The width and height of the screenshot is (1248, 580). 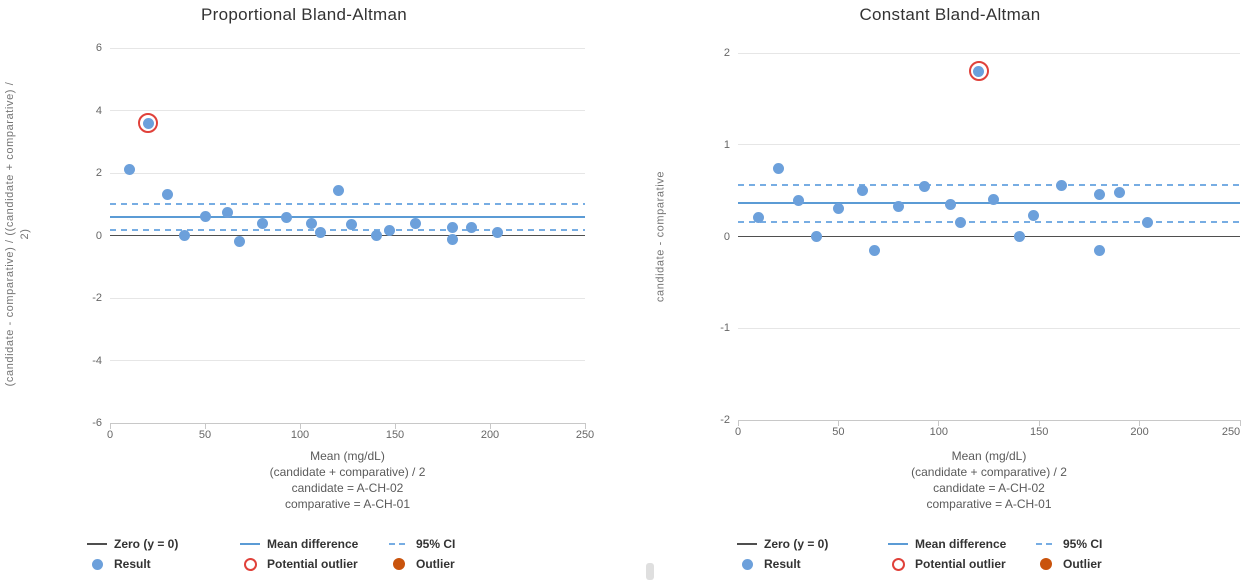 What do you see at coordinates (650, 571) in the screenshot?
I see `scrollbar-thumb` at bounding box center [650, 571].